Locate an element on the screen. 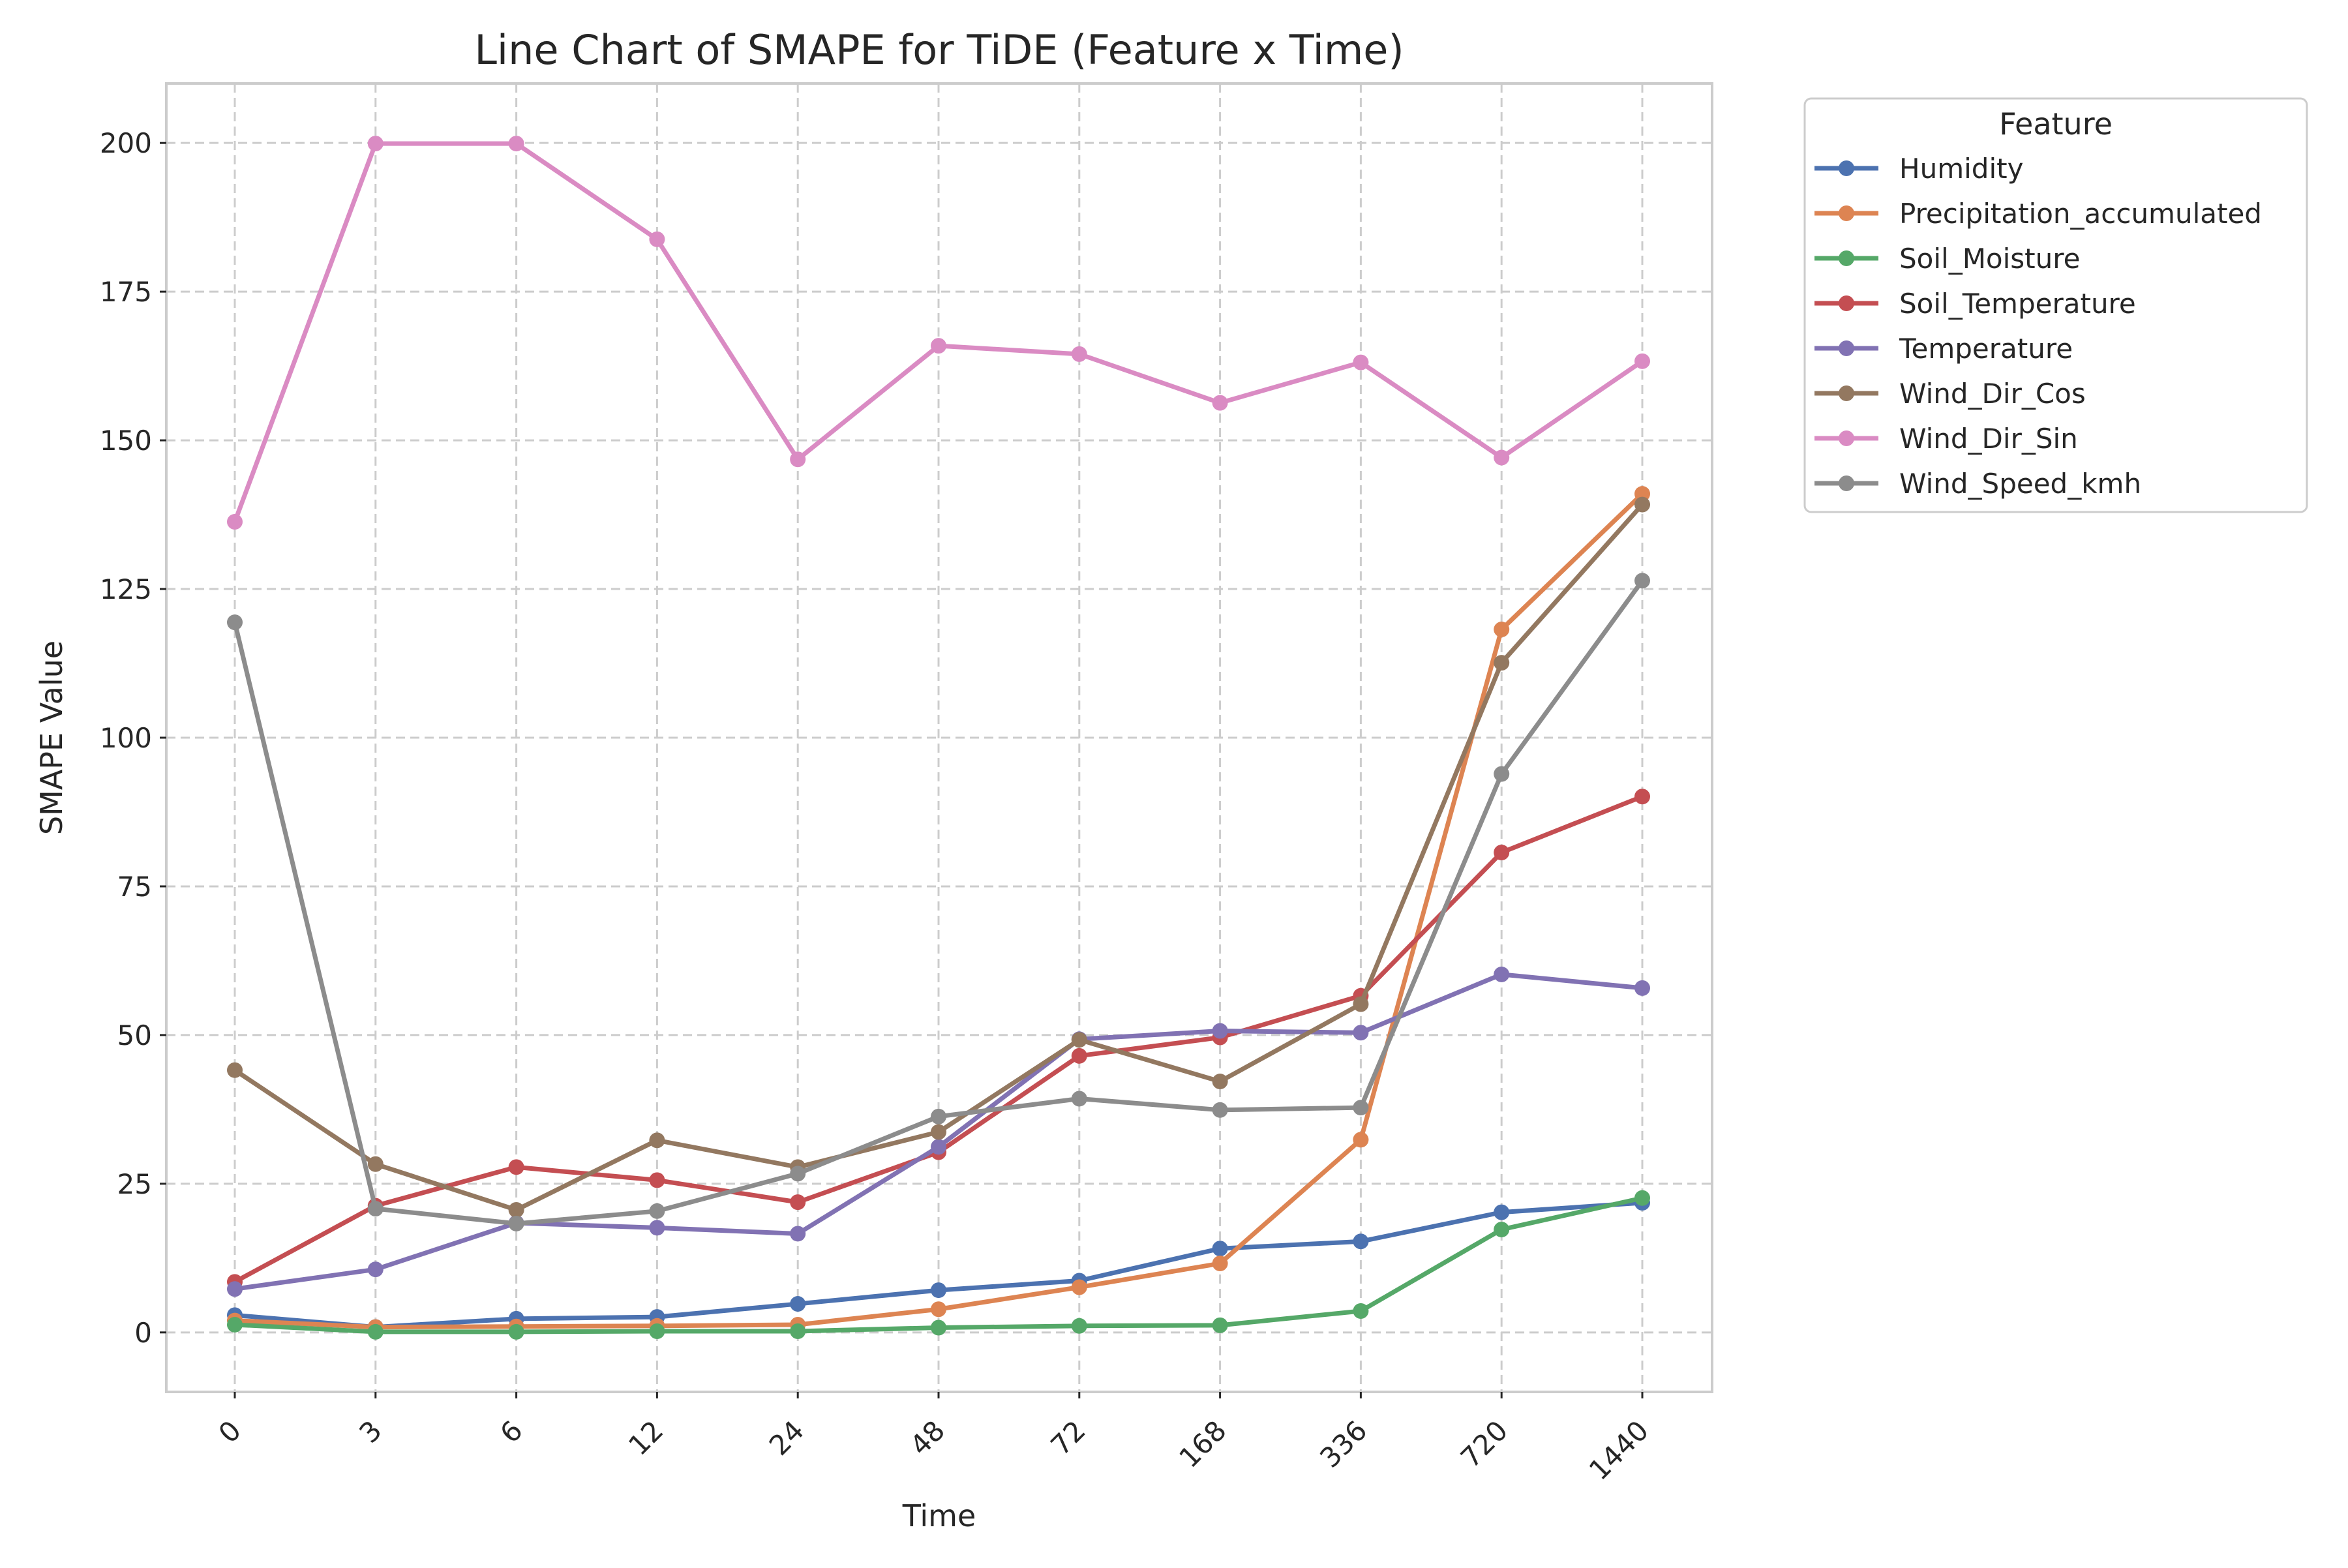 The width and height of the screenshot is (2348, 1568). legend-label: Wind_Dir_Sin is located at coordinates (1989, 439).